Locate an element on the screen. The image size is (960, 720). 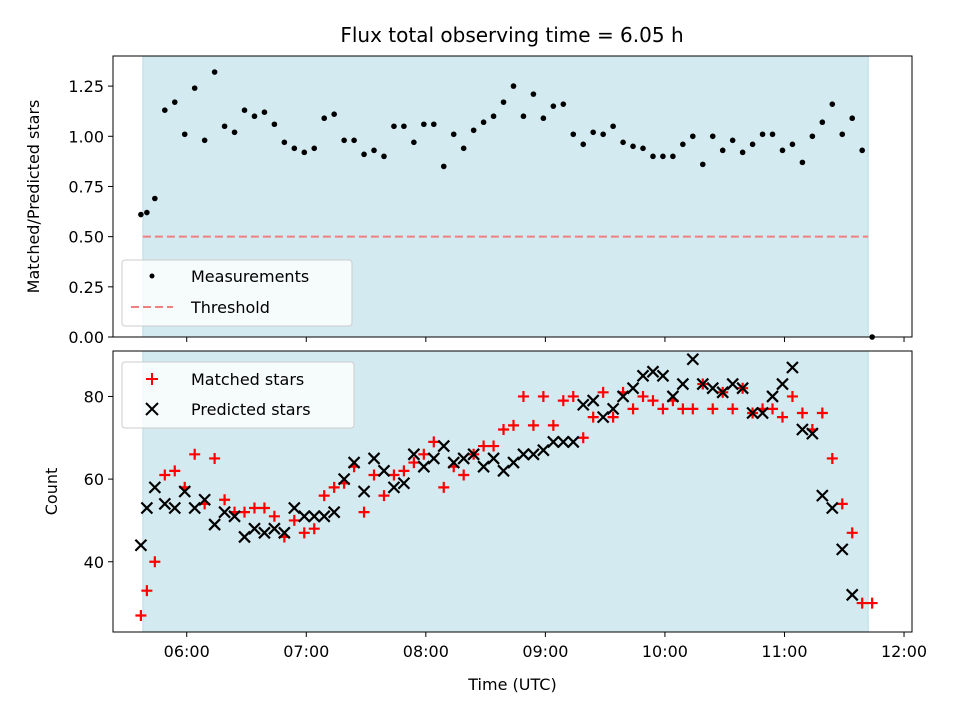
legend-predicted-marker is located at coordinates (152, 409).